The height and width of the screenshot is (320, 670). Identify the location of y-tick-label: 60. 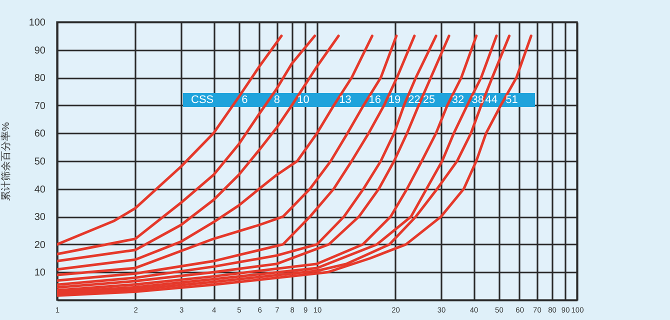
(40, 134).